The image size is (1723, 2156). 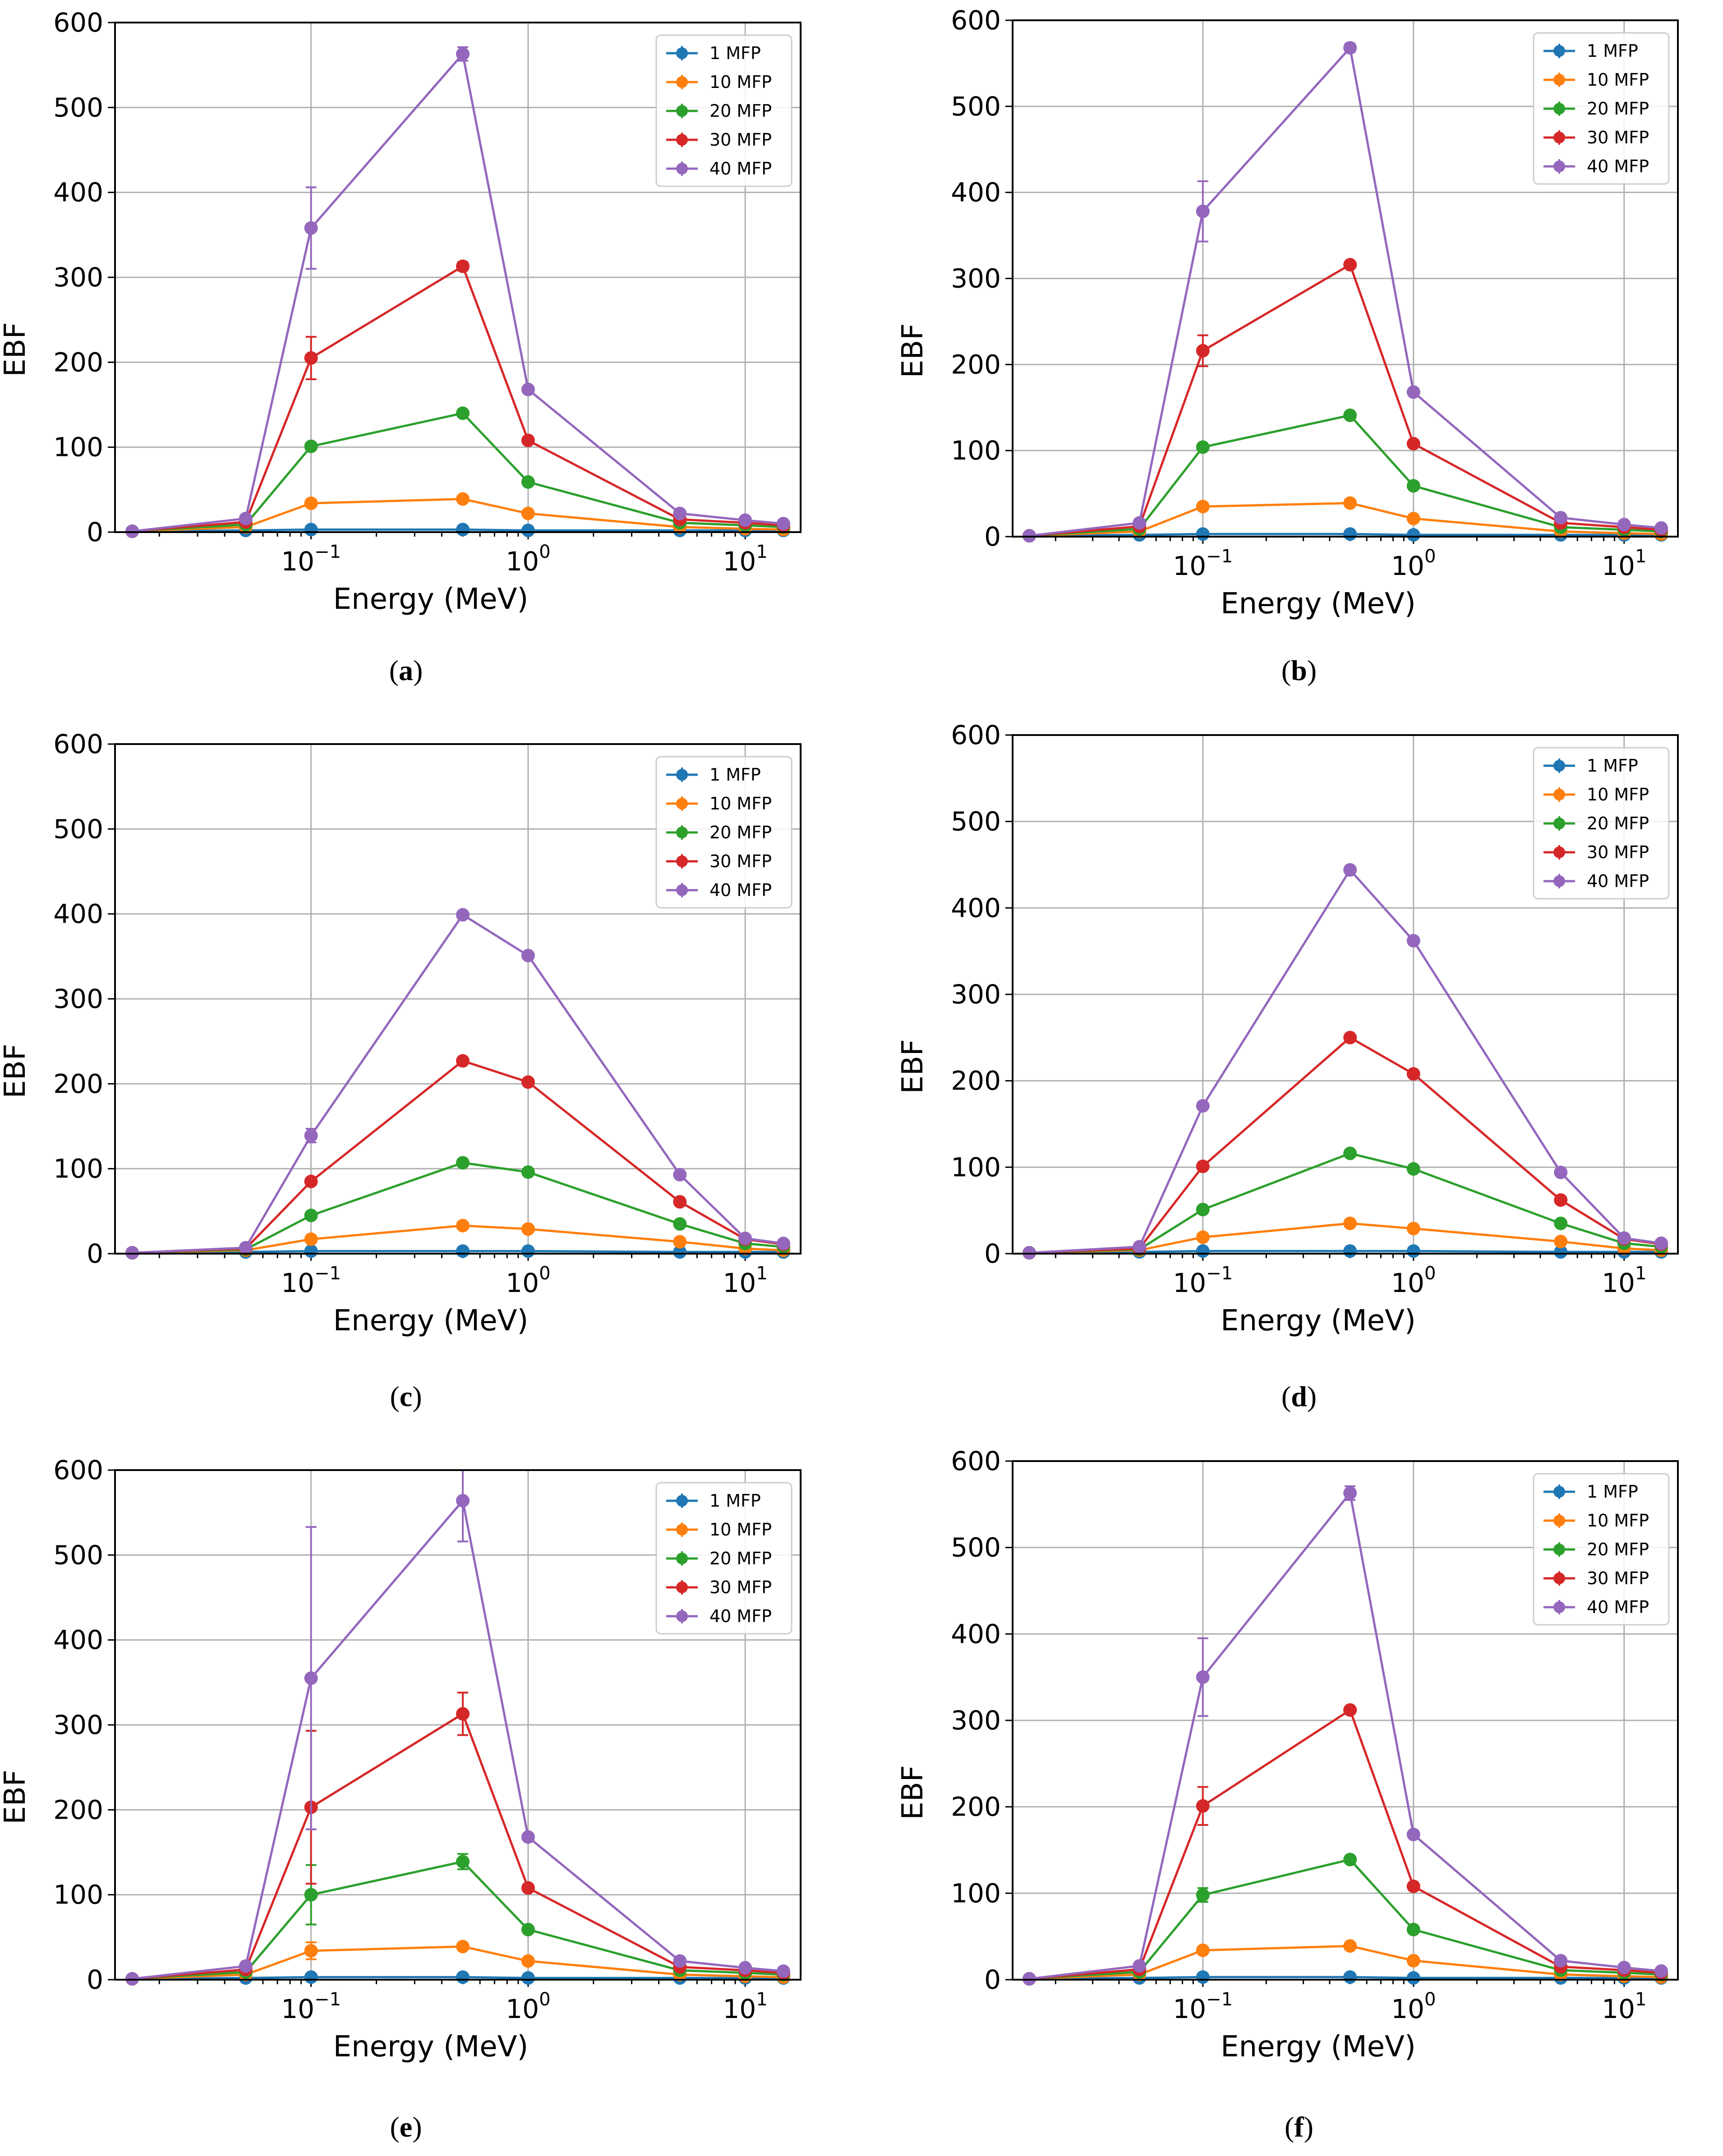 What do you see at coordinates (976, 735) in the screenshot?
I see `y-tick-label: 600` at bounding box center [976, 735].